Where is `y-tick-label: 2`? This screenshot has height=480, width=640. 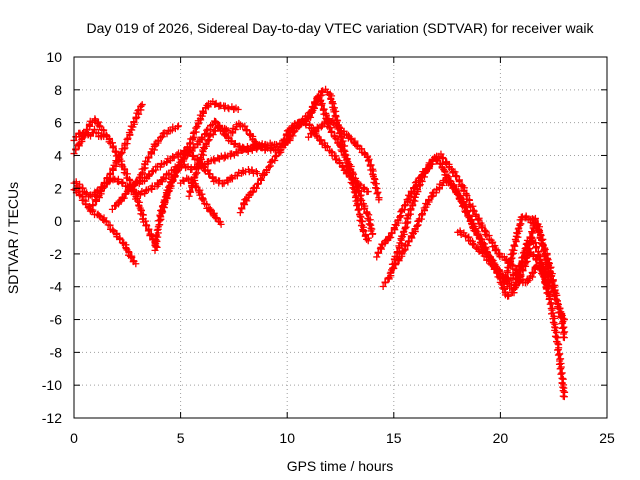 y-tick-label: 2 is located at coordinates (58, 188).